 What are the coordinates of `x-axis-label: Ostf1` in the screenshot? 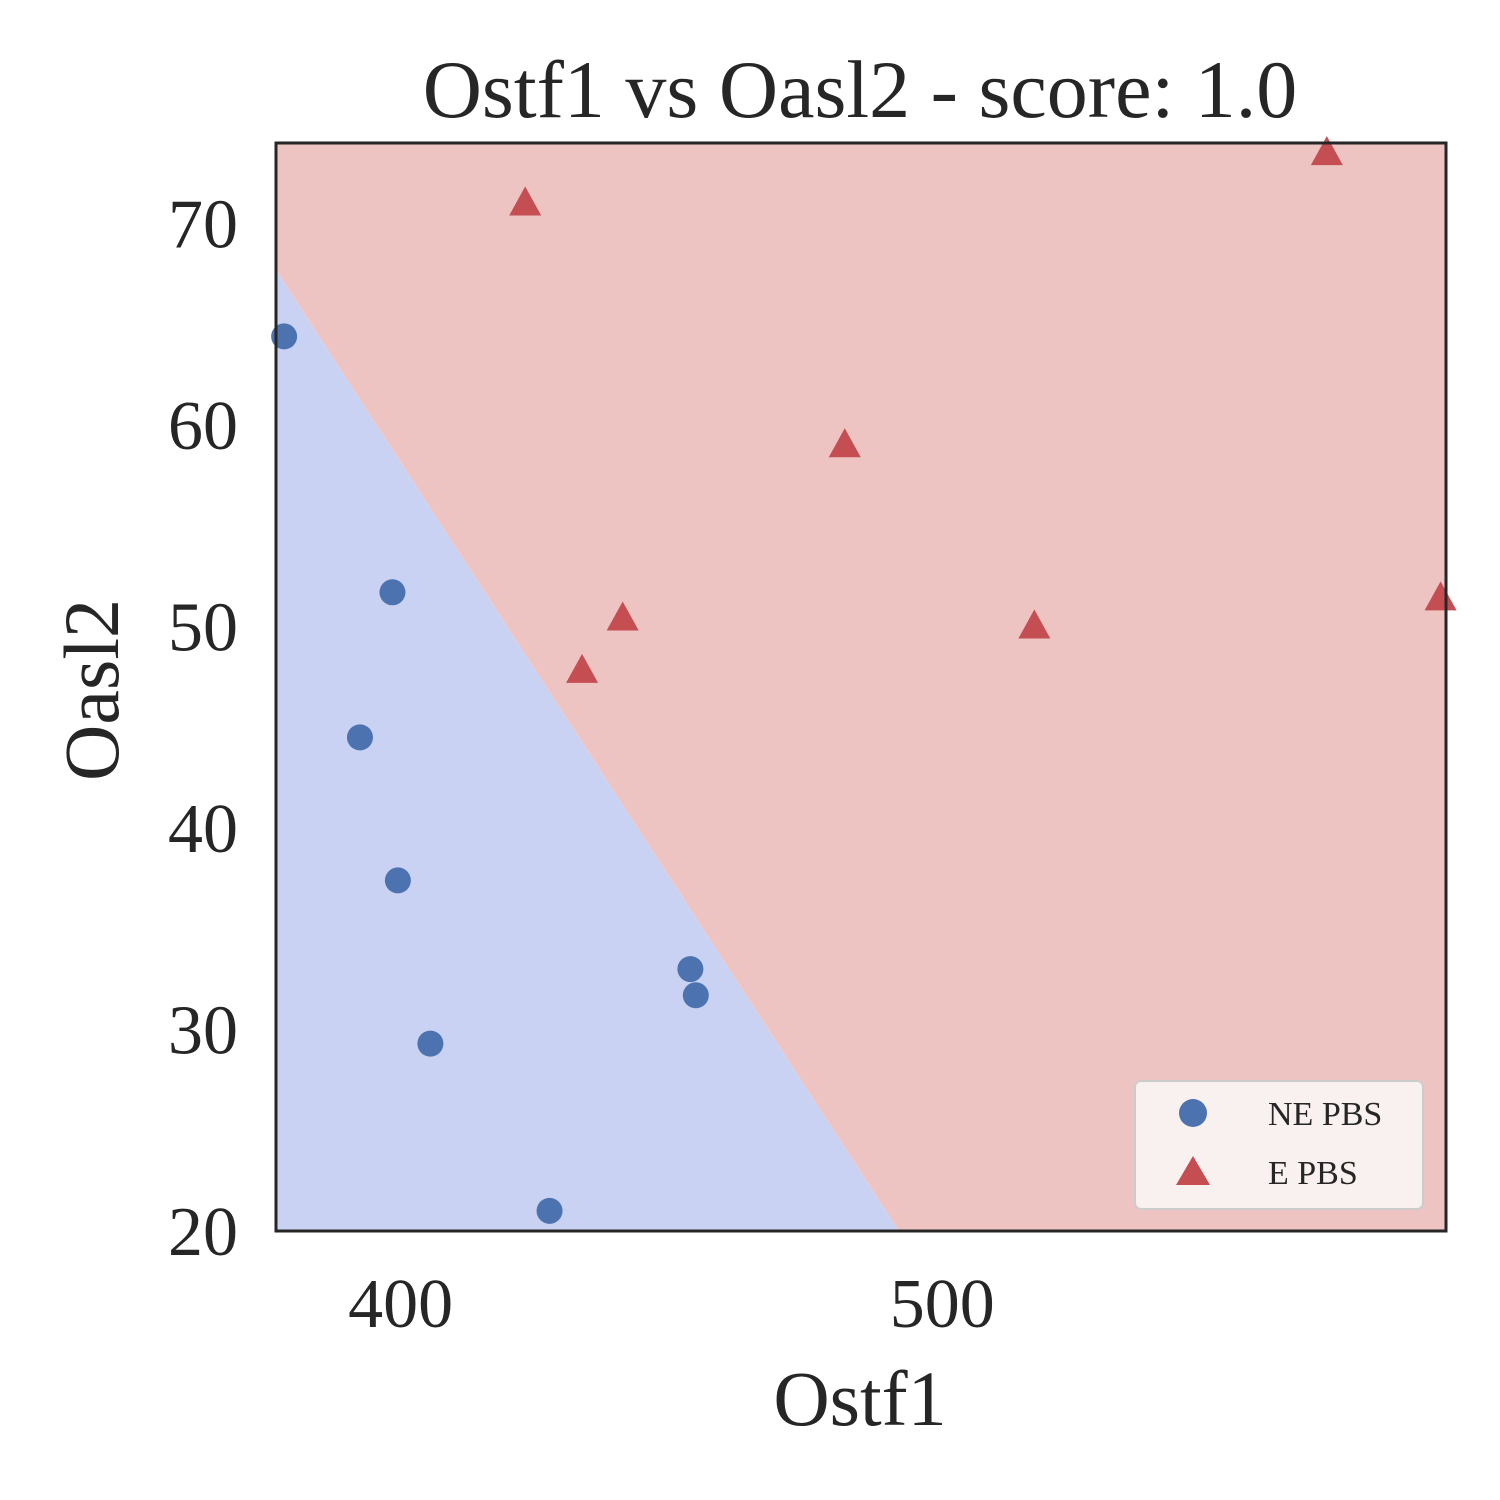 It's located at (859, 1398).